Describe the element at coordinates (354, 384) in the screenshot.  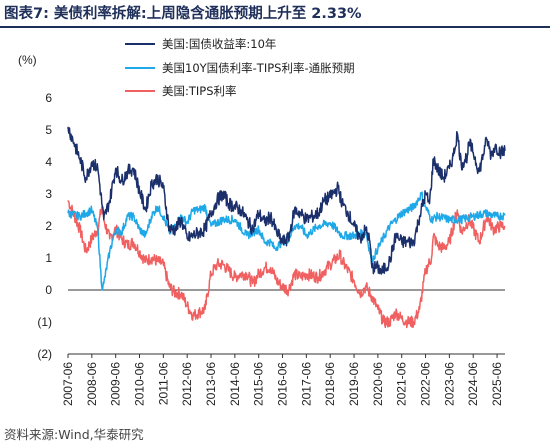
I see `x-tick-label: 2019-06` at that location.